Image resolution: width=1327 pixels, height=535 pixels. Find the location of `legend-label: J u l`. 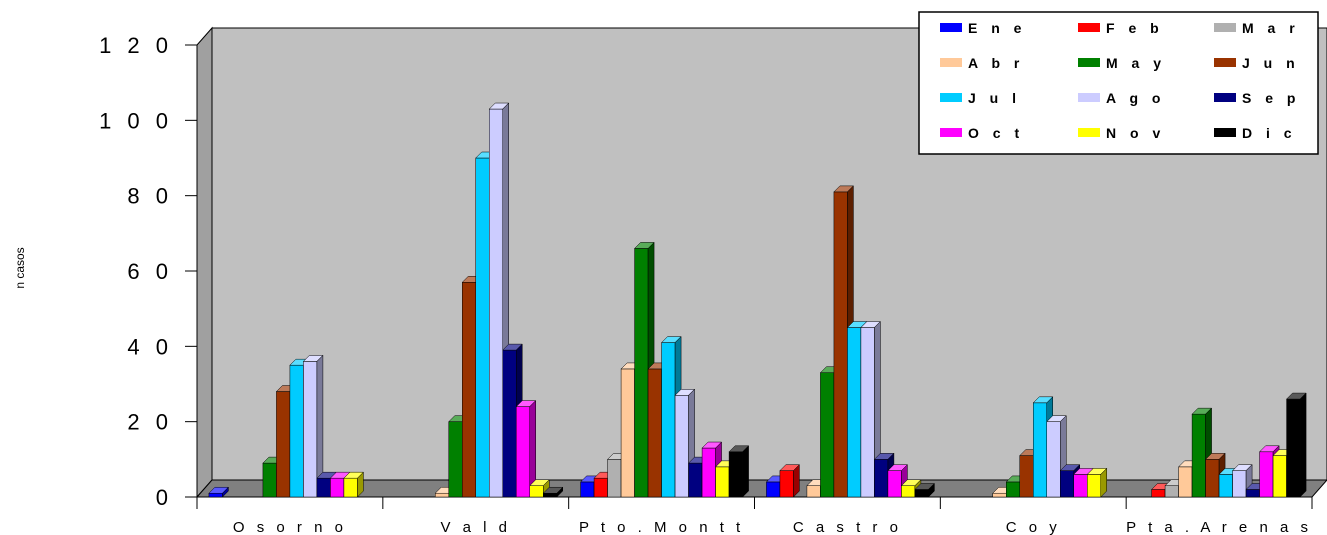

legend-label: J u l is located at coordinates (994, 98).